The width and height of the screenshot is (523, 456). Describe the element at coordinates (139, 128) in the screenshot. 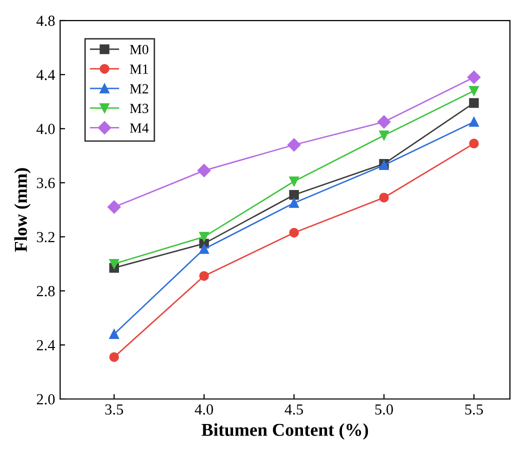

I see `legend-label: M4` at that location.